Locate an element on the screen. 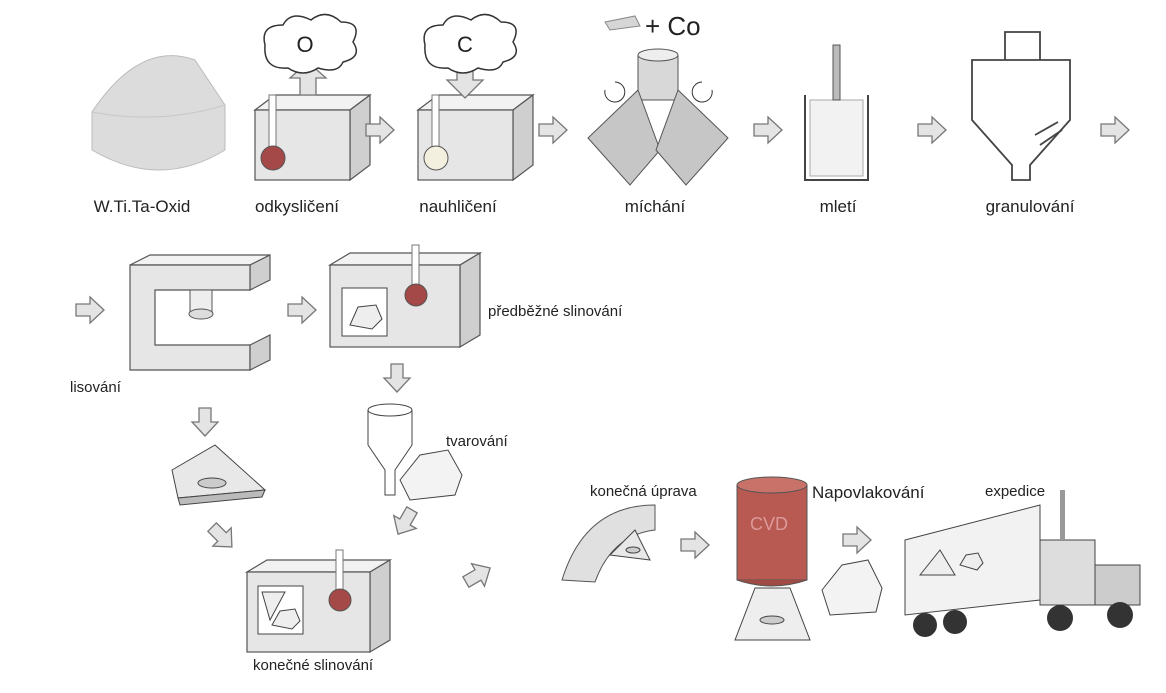 The image size is (1166, 693). cvd-label: CVD is located at coordinates (769, 524).